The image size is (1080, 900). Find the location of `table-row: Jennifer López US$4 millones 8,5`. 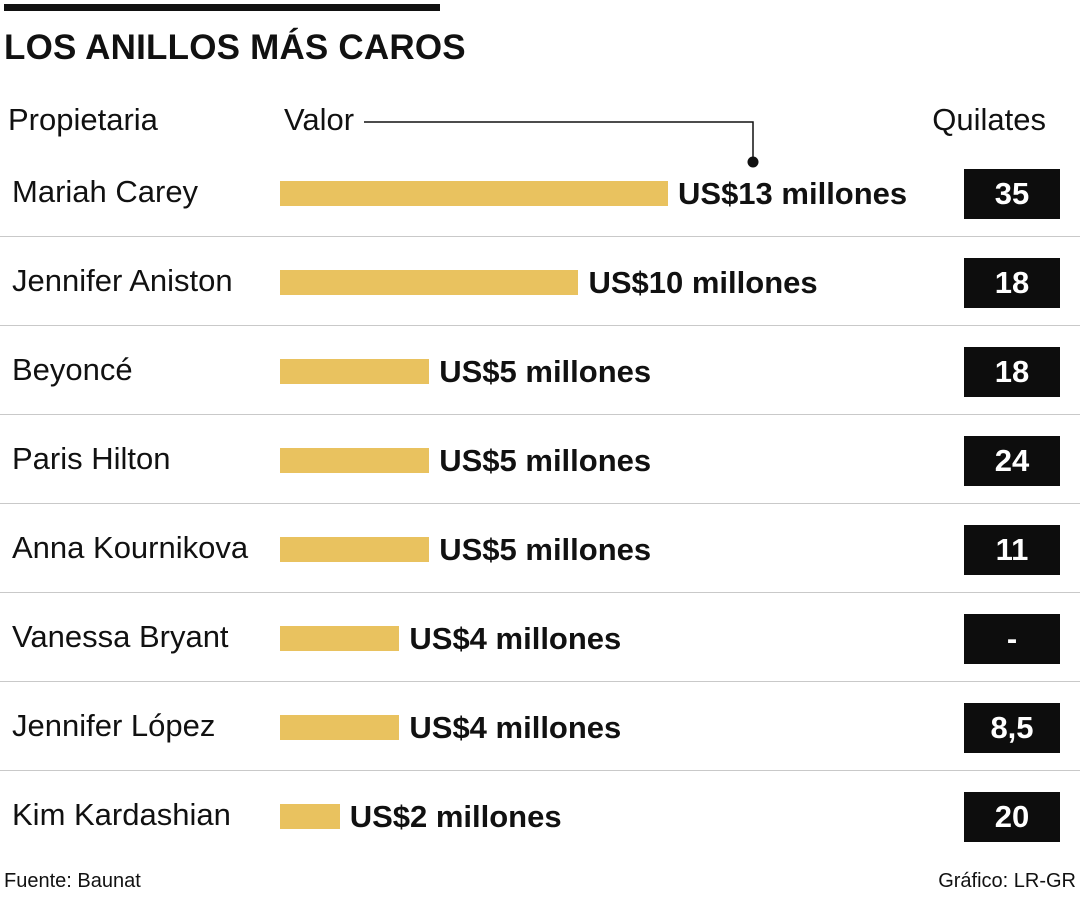

table-row: Jennifer López US$4 millones 8,5 is located at coordinates (540, 726).